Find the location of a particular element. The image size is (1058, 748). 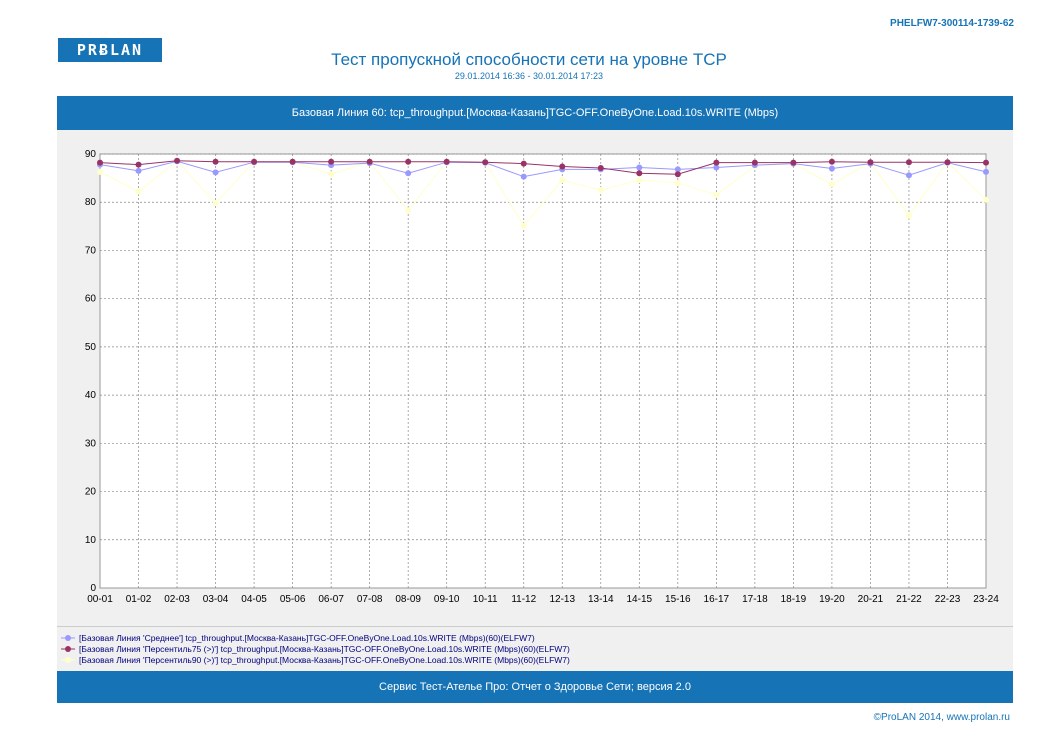

x-tick-label: 07-08 is located at coordinates (370, 599).